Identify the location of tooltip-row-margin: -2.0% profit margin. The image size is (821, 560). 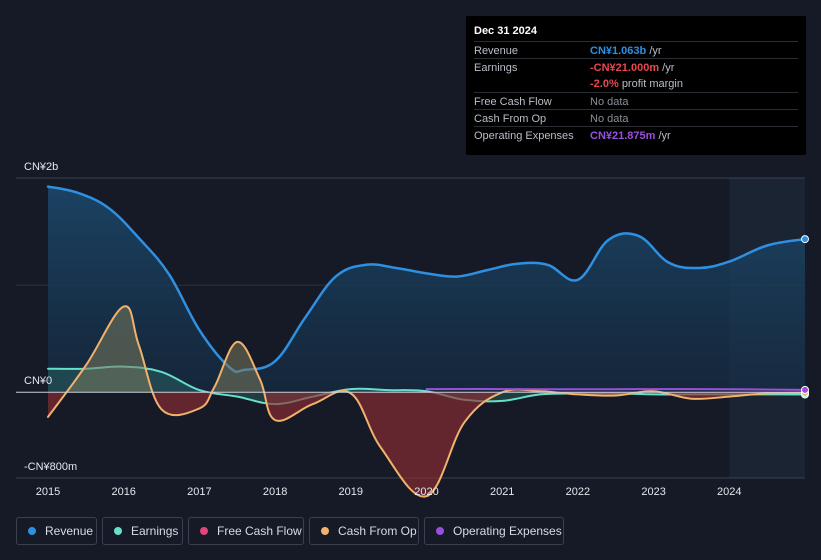
(636, 83).